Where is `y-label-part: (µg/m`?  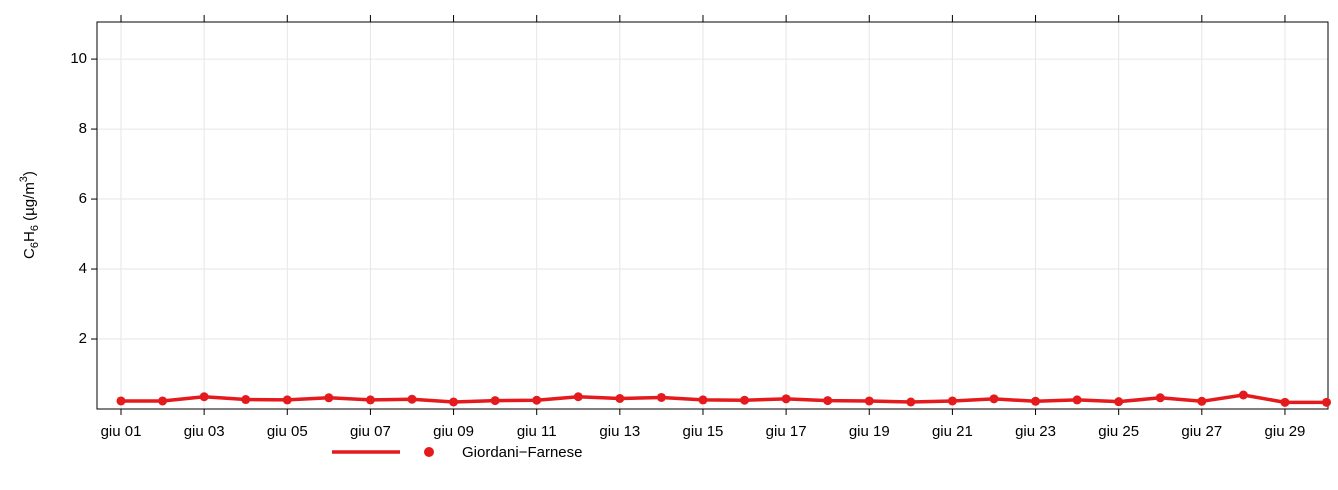
y-label-part: (µg/m is located at coordinates (29, 203).